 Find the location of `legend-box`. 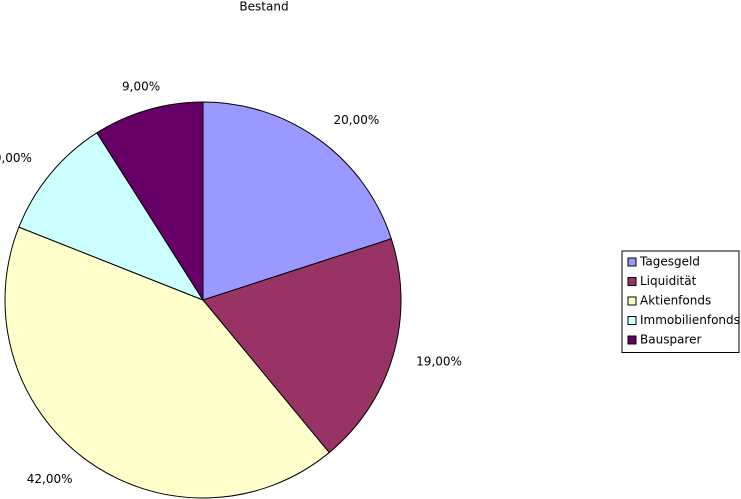

legend-box is located at coordinates (680, 301).